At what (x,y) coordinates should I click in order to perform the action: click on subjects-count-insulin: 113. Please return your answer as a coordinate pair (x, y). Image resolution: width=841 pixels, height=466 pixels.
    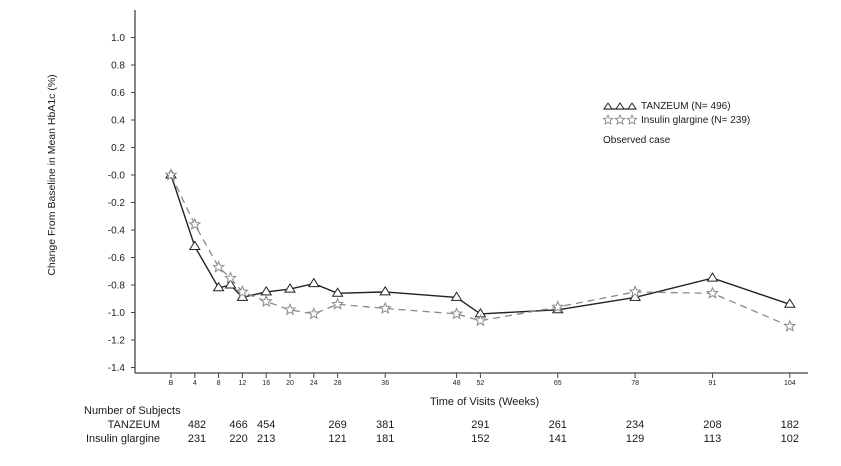
    Looking at the image, I should click on (712, 439).